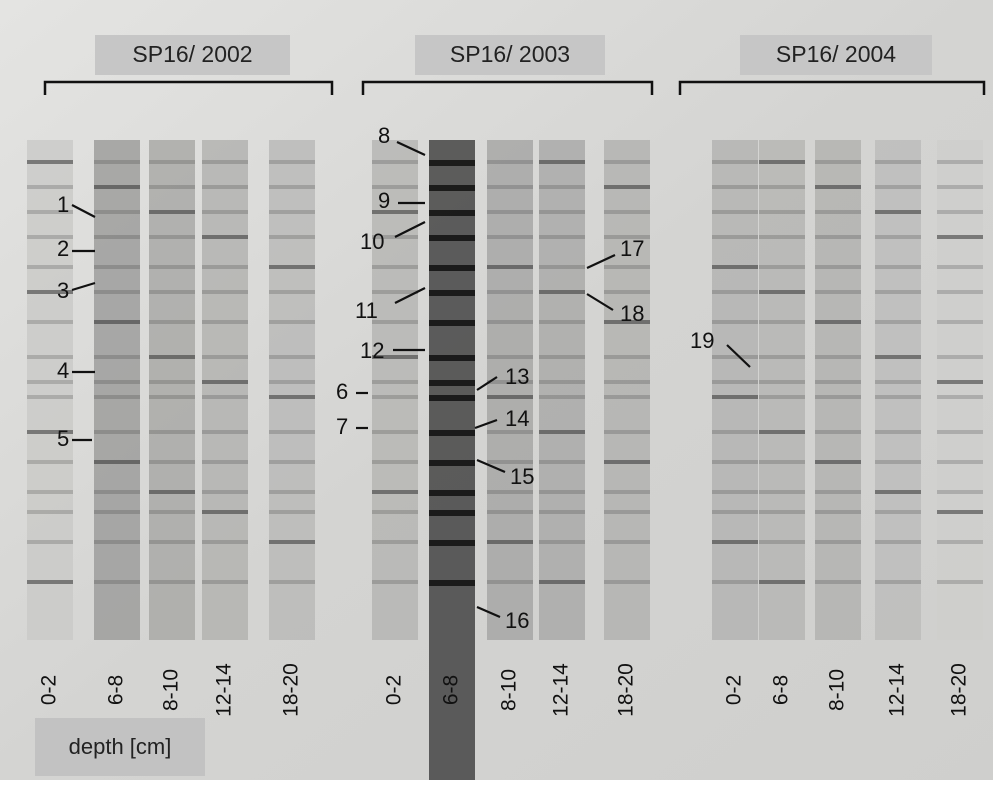 The height and width of the screenshot is (785, 993). I want to click on band-label: 19, so click(702, 340).